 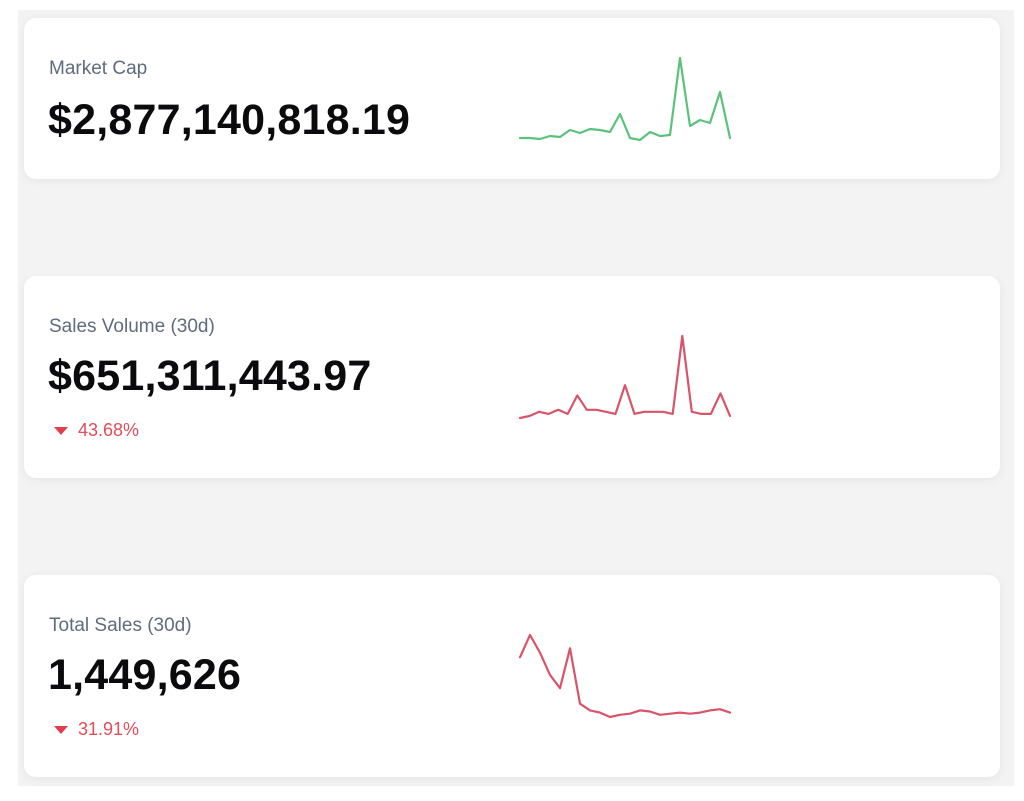 I want to click on market-cap-sparkline, so click(x=625, y=99).